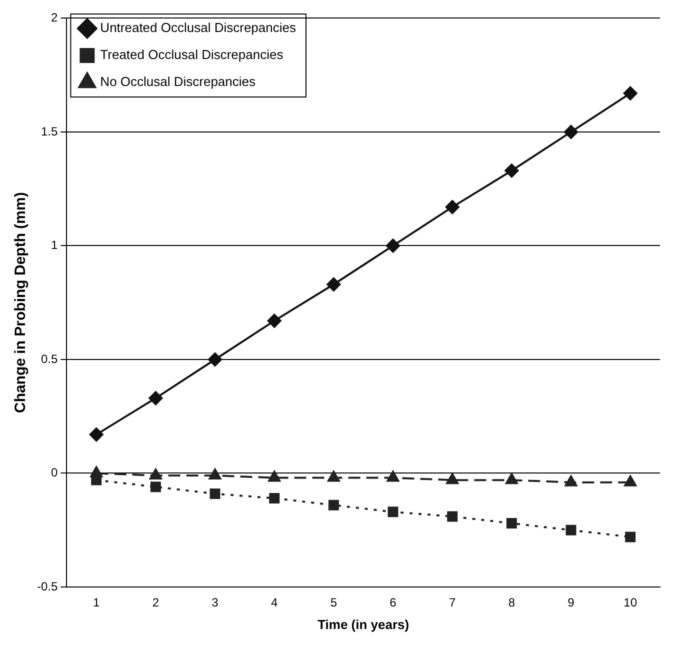 Image resolution: width=683 pixels, height=645 pixels. I want to click on x-tick-label: 10, so click(631, 603).